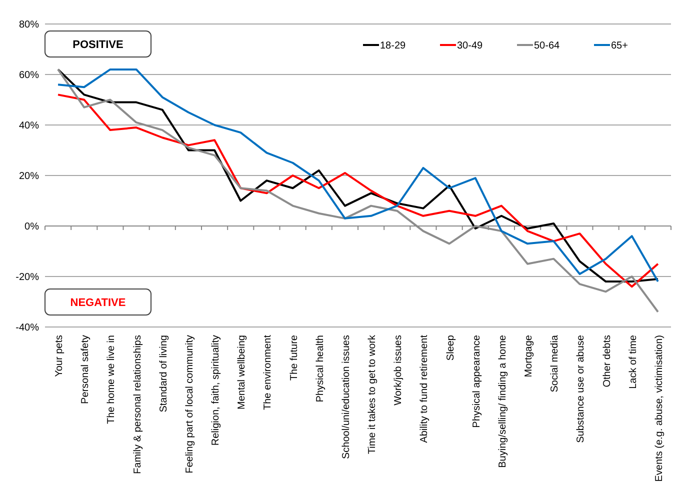 This screenshot has width=673, height=495. Describe the element at coordinates (346, 397) in the screenshot. I see `x-tick-label: School/uni/education issues` at that location.